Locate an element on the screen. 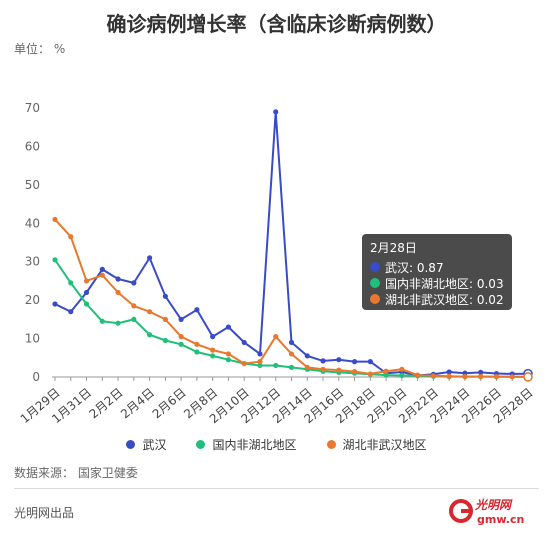 The image size is (553, 538). legend-label: 湖北非武汉地区 is located at coordinates (384, 445).